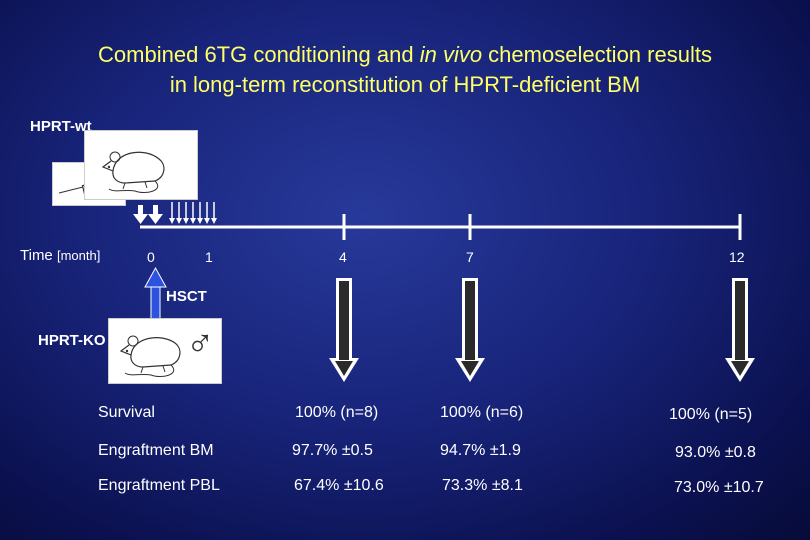  What do you see at coordinates (482, 412) in the screenshot?
I see `cell-month-7: 100% (n=6)` at bounding box center [482, 412].